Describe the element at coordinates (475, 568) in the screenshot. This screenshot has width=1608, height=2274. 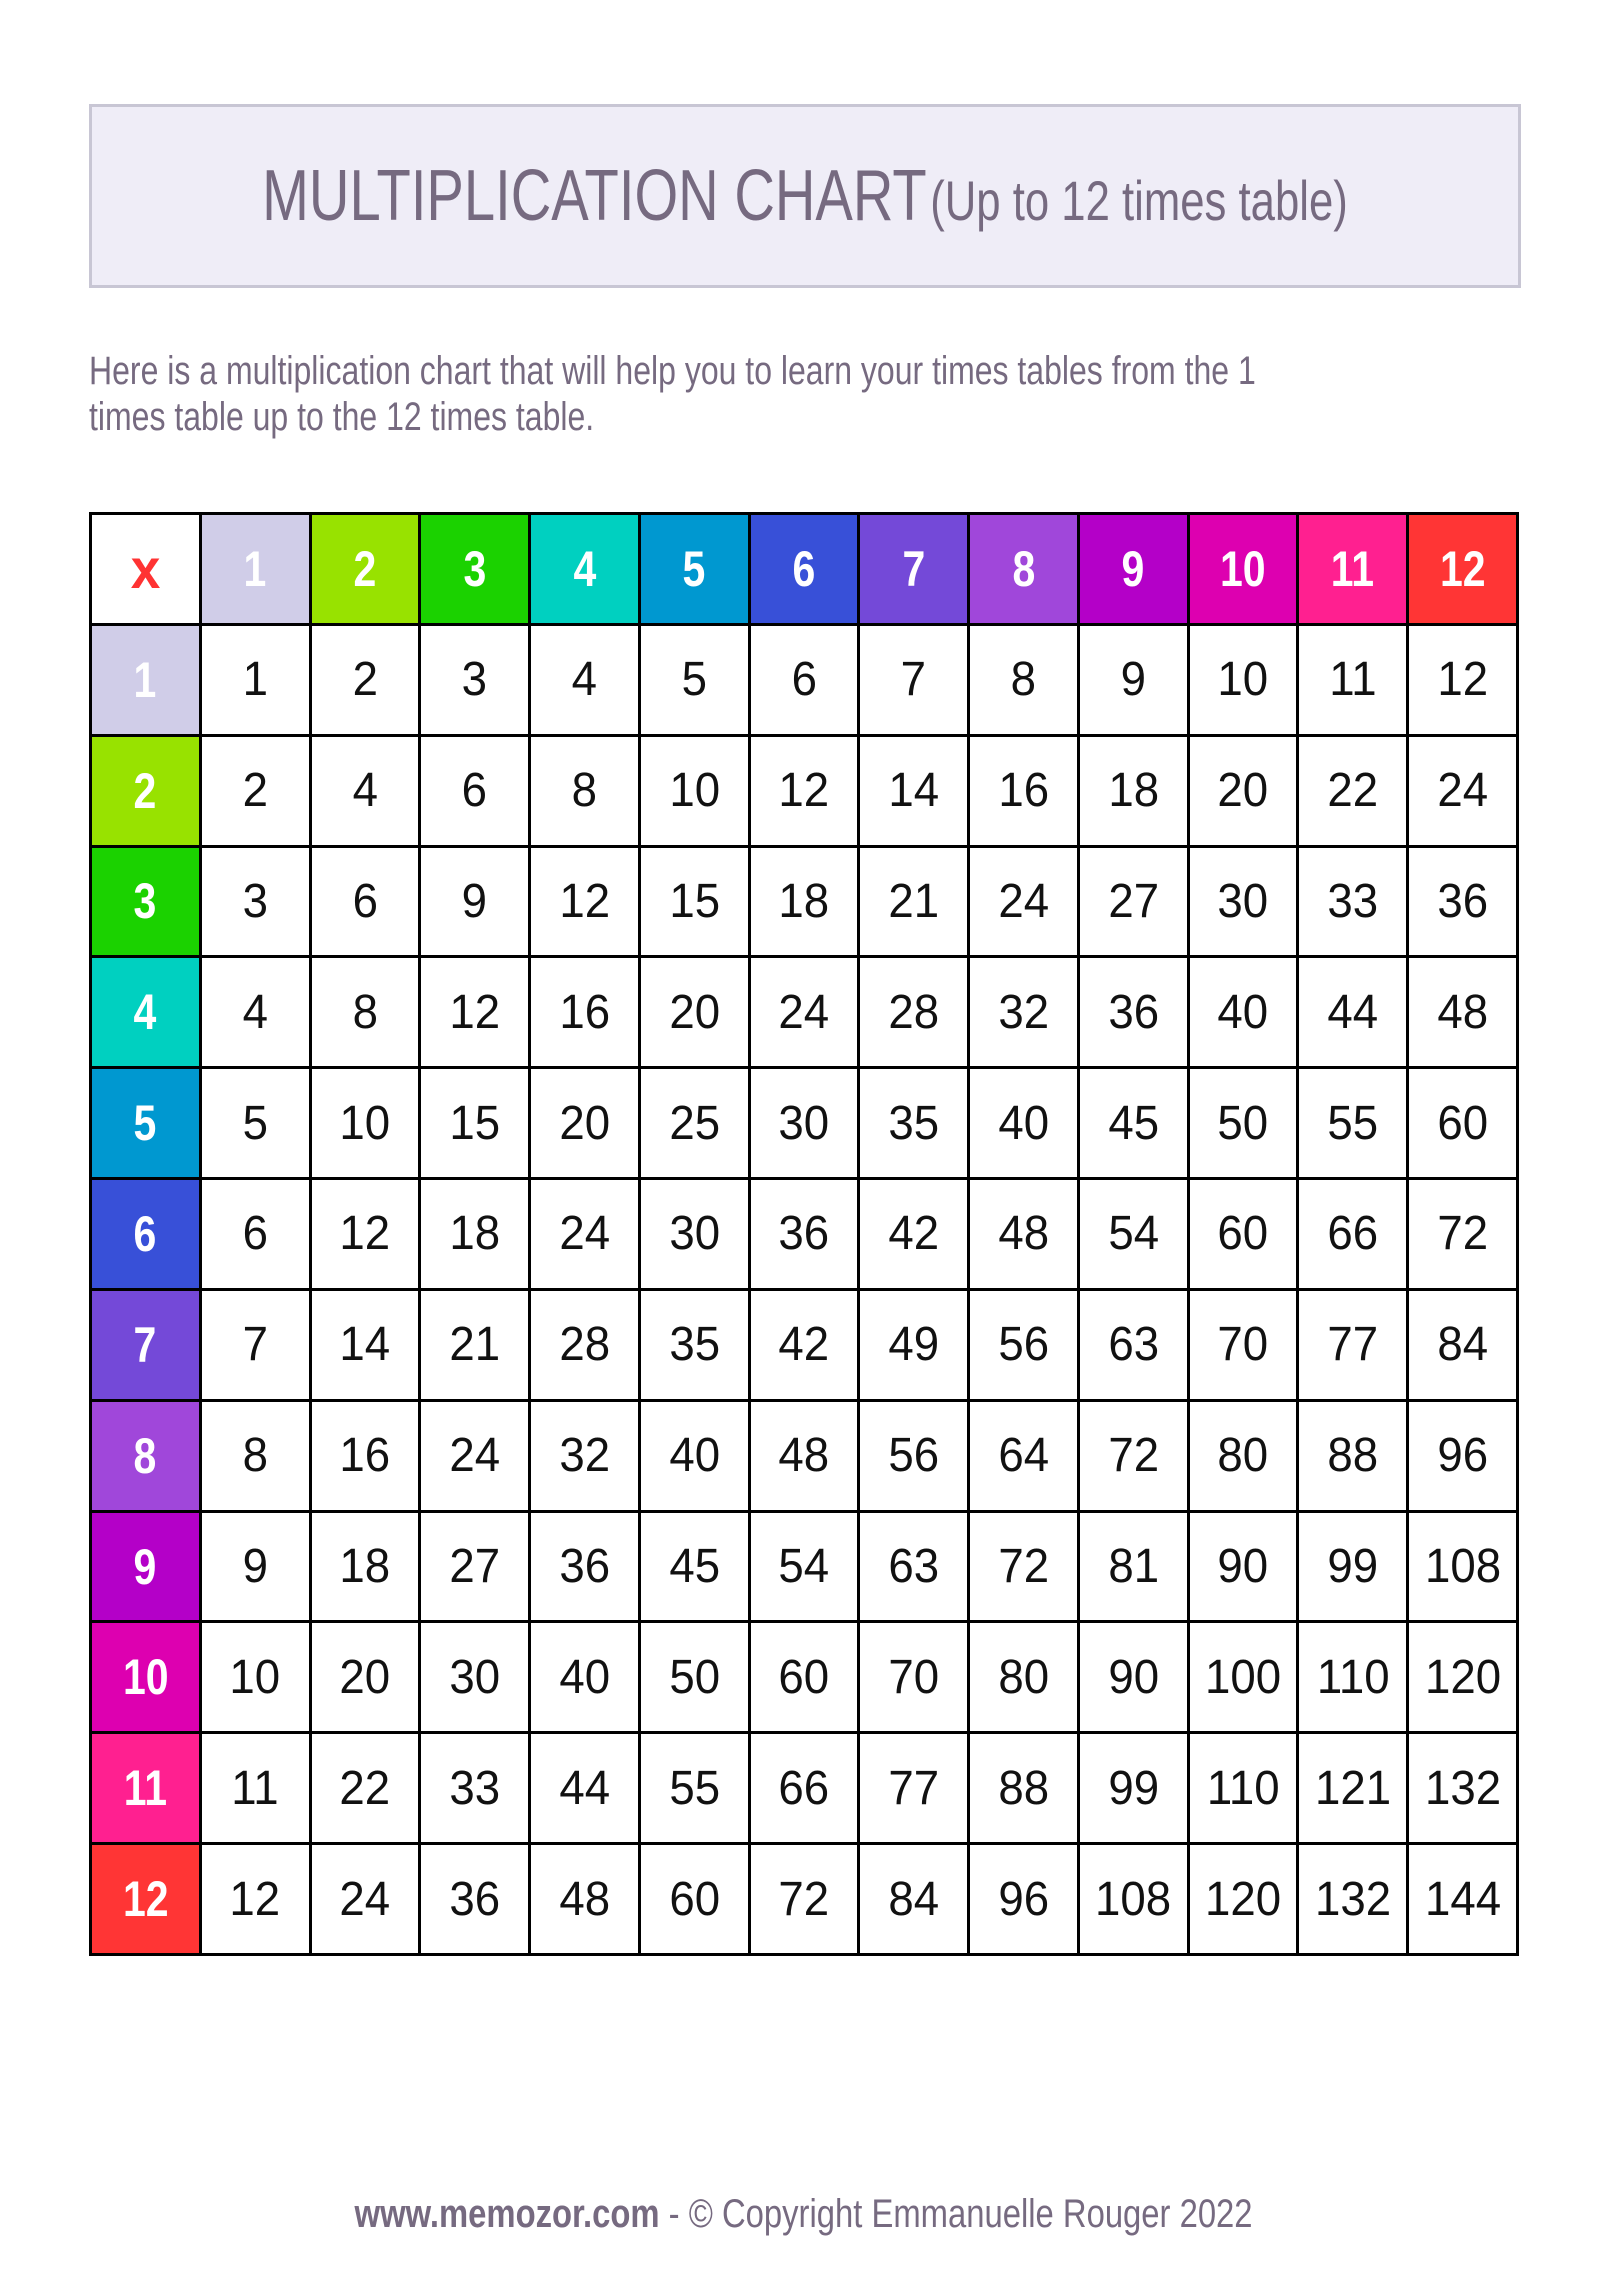
I see `column-header-3-label: 3` at that location.